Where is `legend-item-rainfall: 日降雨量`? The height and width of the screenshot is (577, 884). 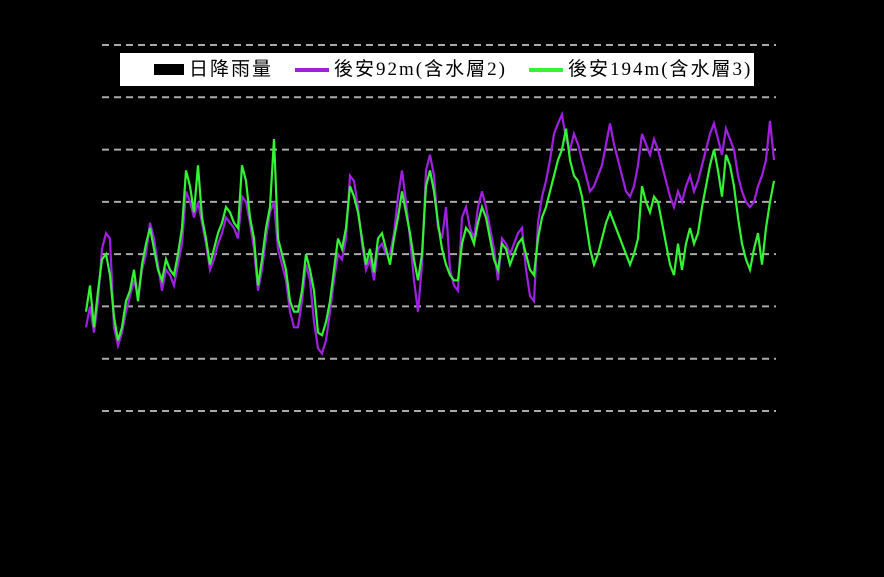 legend-item-rainfall: 日降雨量 is located at coordinates (213, 69).